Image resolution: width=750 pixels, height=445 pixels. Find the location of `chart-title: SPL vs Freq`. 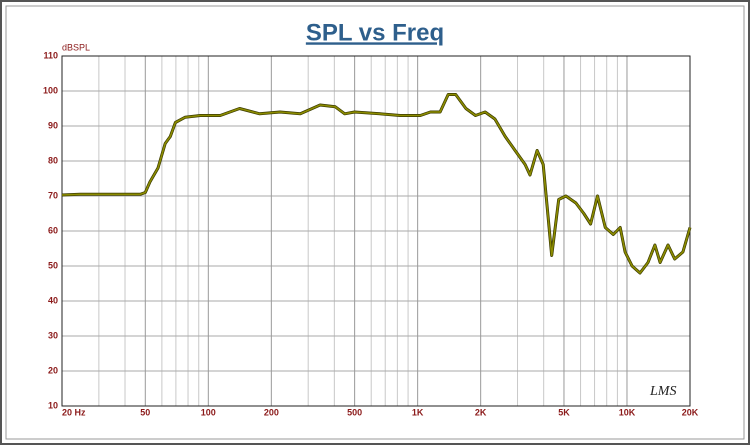

chart-title: SPL vs Freq is located at coordinates (375, 32).